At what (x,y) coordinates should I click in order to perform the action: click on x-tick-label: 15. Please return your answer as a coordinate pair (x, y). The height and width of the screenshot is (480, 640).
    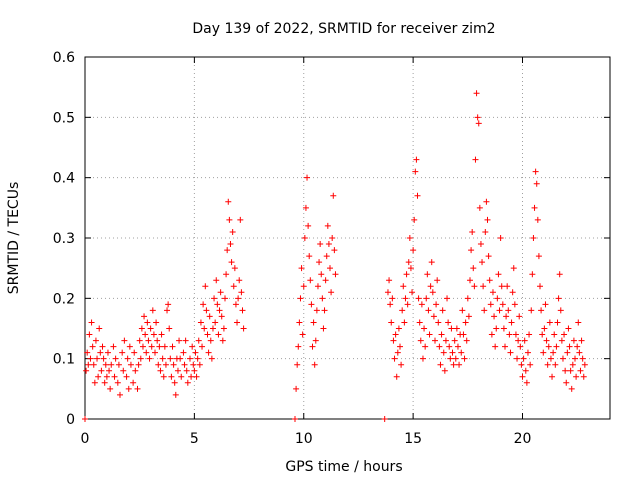
    Looking at the image, I should click on (413, 439).